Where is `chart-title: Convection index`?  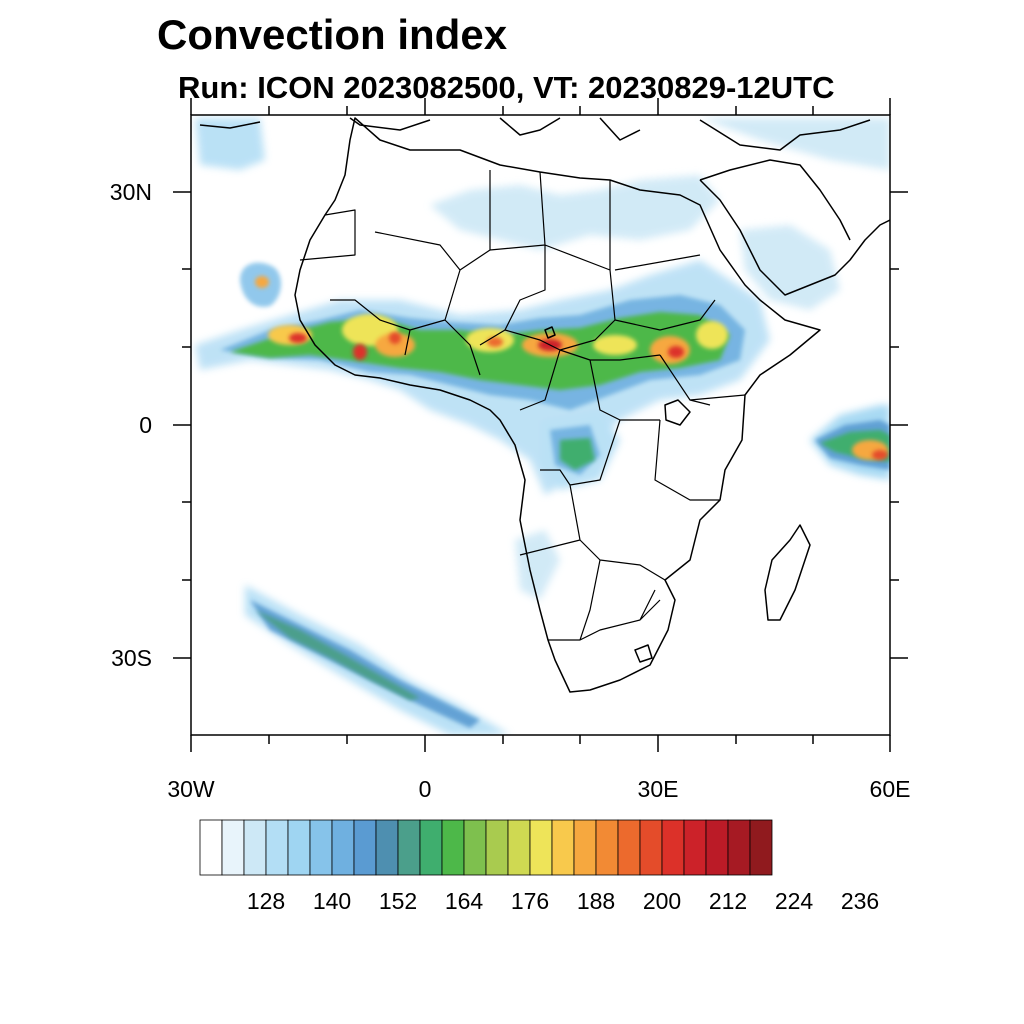
chart-title: Convection index is located at coordinates (332, 34).